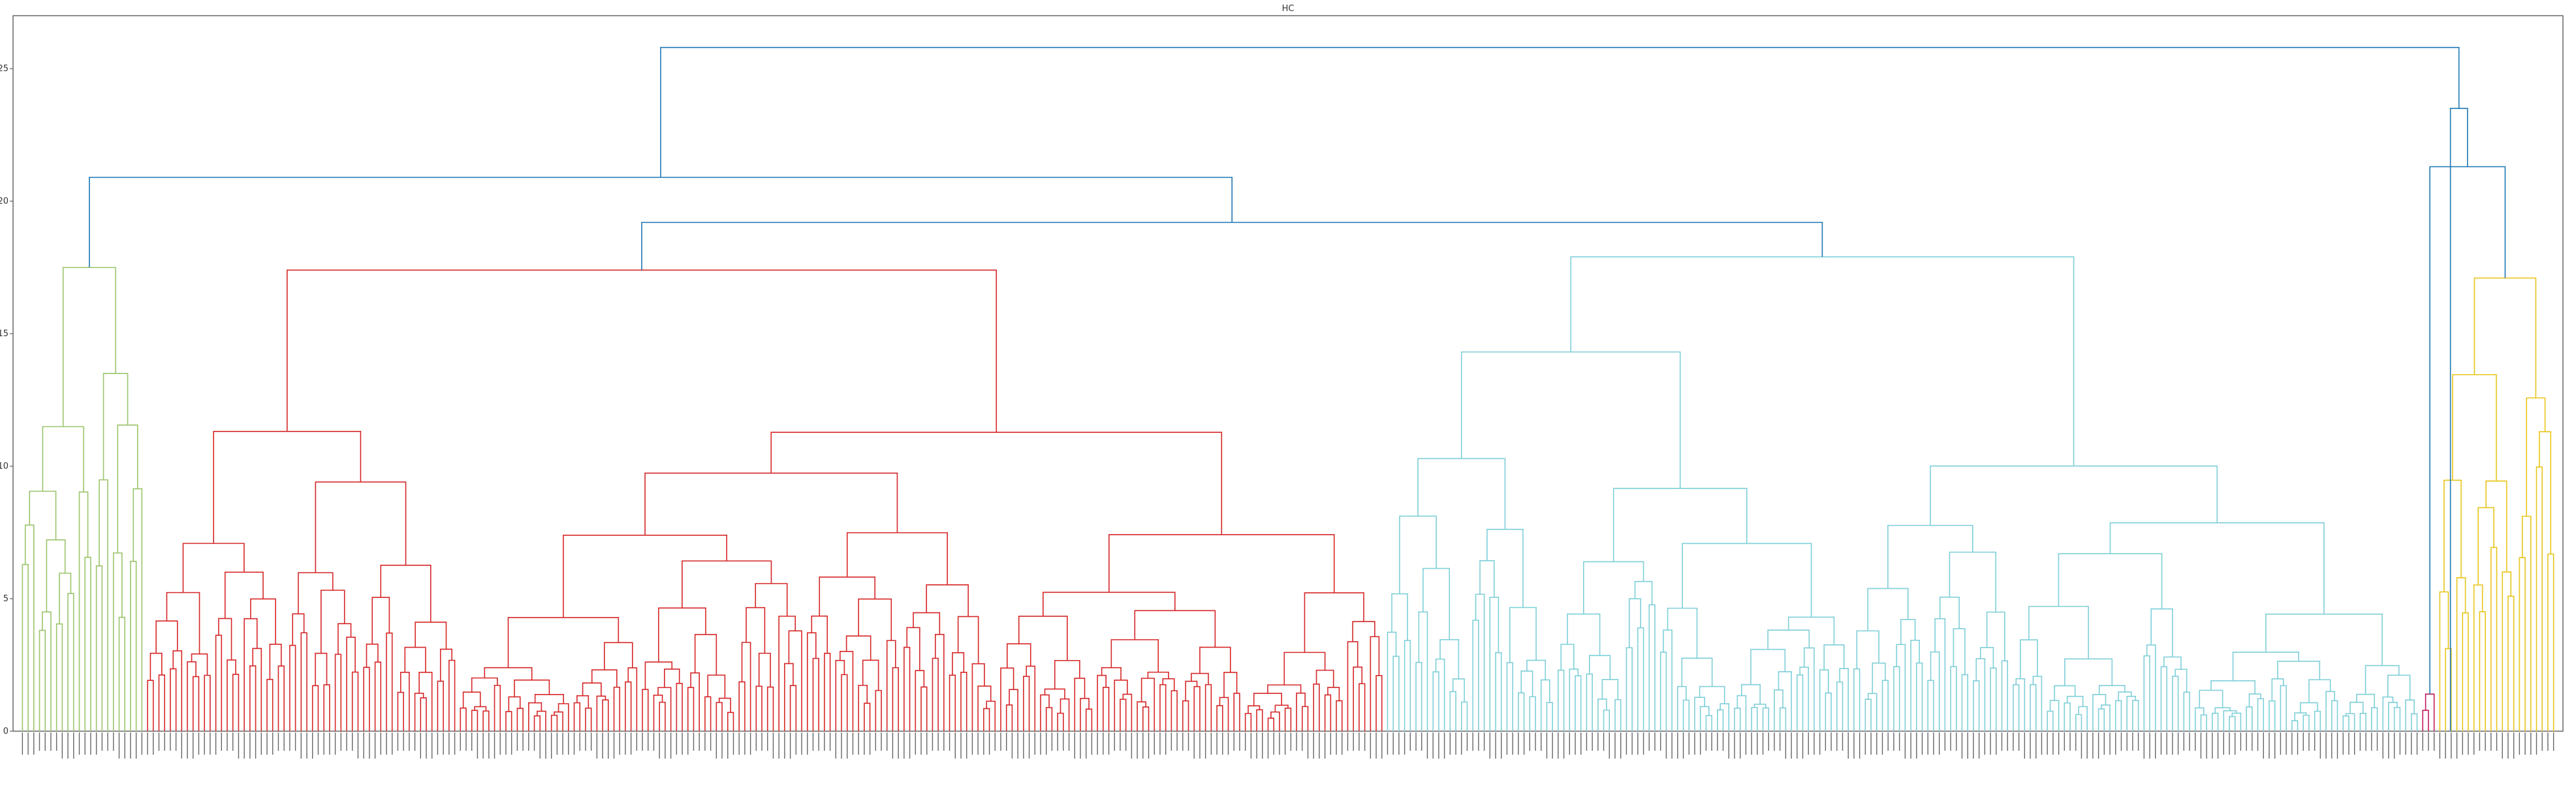 The height and width of the screenshot is (803, 2576). What do you see at coordinates (5, 599) in the screenshot?
I see `y-tick-label: 5` at bounding box center [5, 599].